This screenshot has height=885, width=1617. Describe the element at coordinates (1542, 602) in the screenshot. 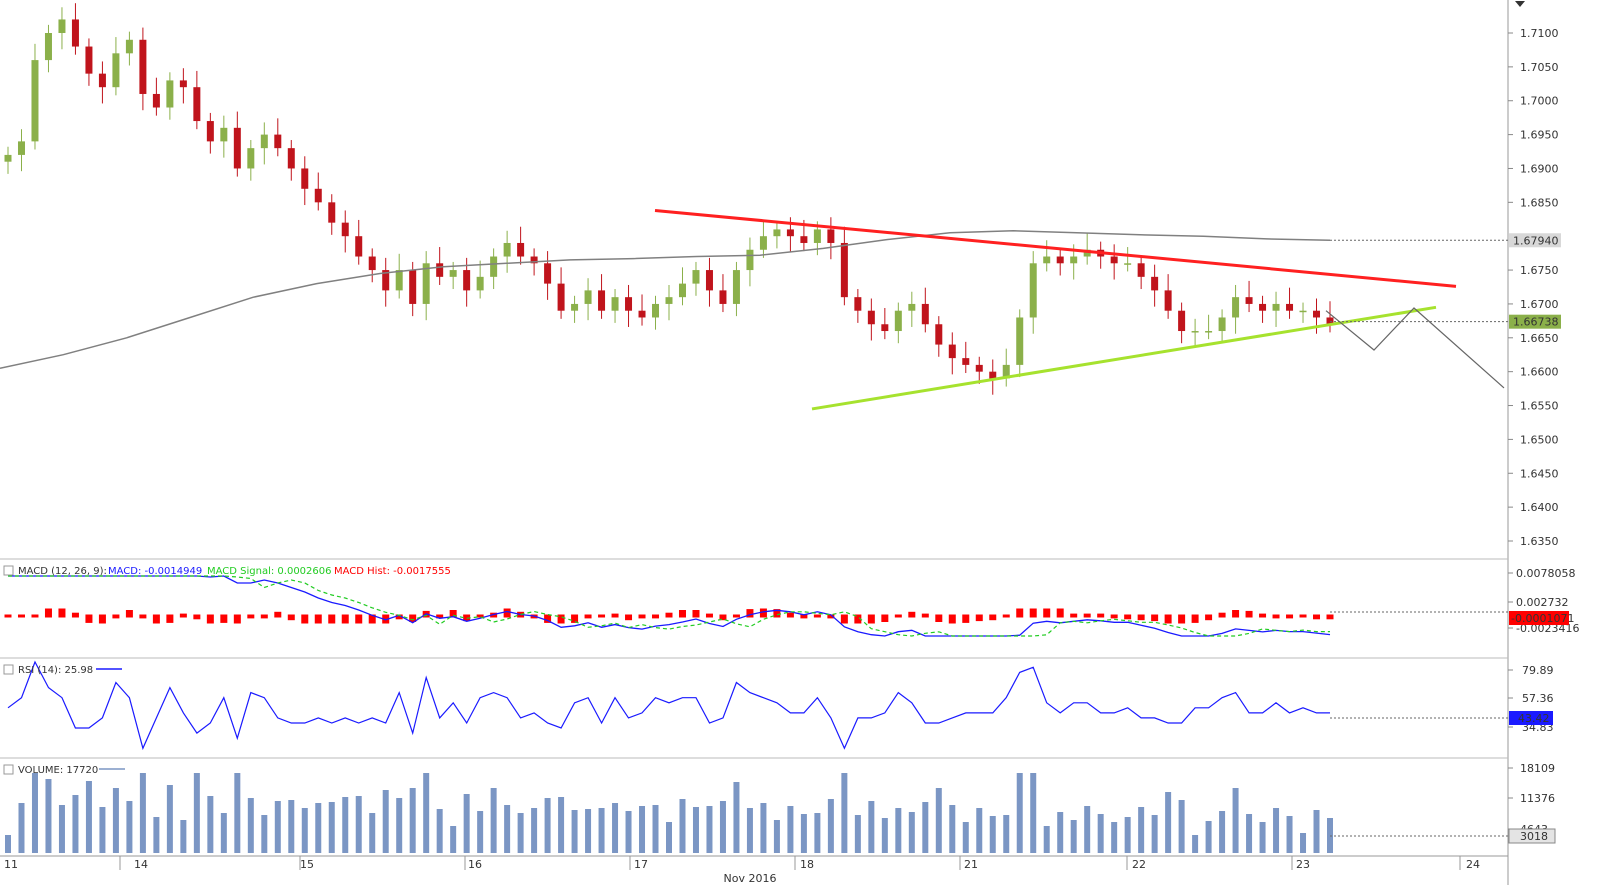

I see `macd-tick-label: 0.002732` at that location.